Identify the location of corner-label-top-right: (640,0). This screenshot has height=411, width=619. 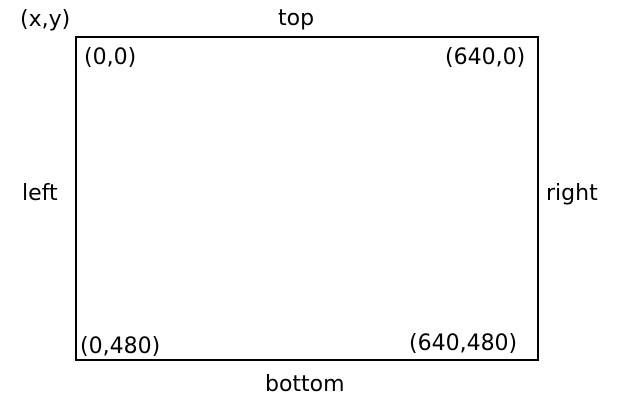
(485, 57).